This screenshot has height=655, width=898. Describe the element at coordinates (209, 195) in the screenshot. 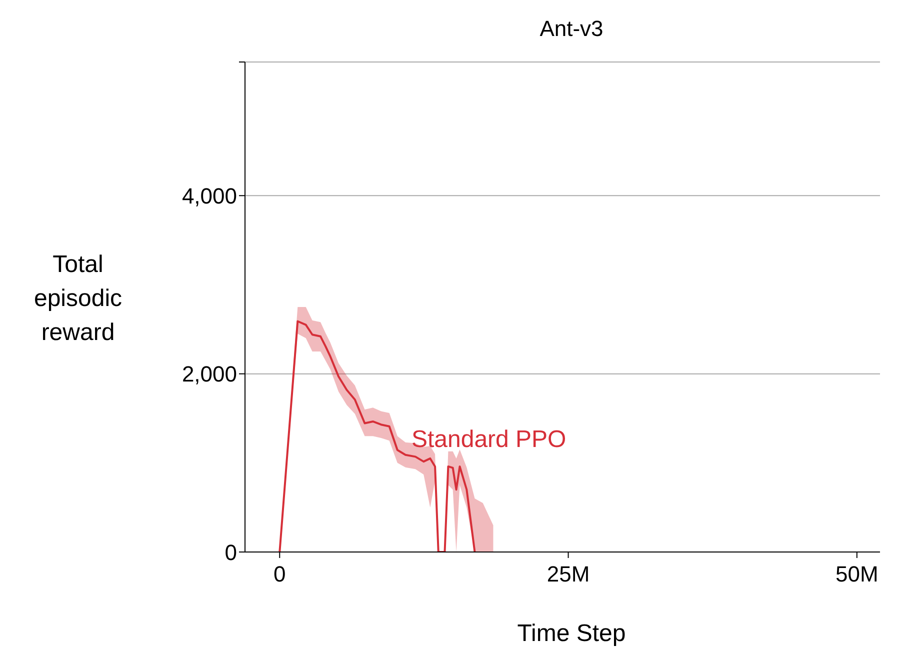

I see `y-tick-label: 4,000` at that location.